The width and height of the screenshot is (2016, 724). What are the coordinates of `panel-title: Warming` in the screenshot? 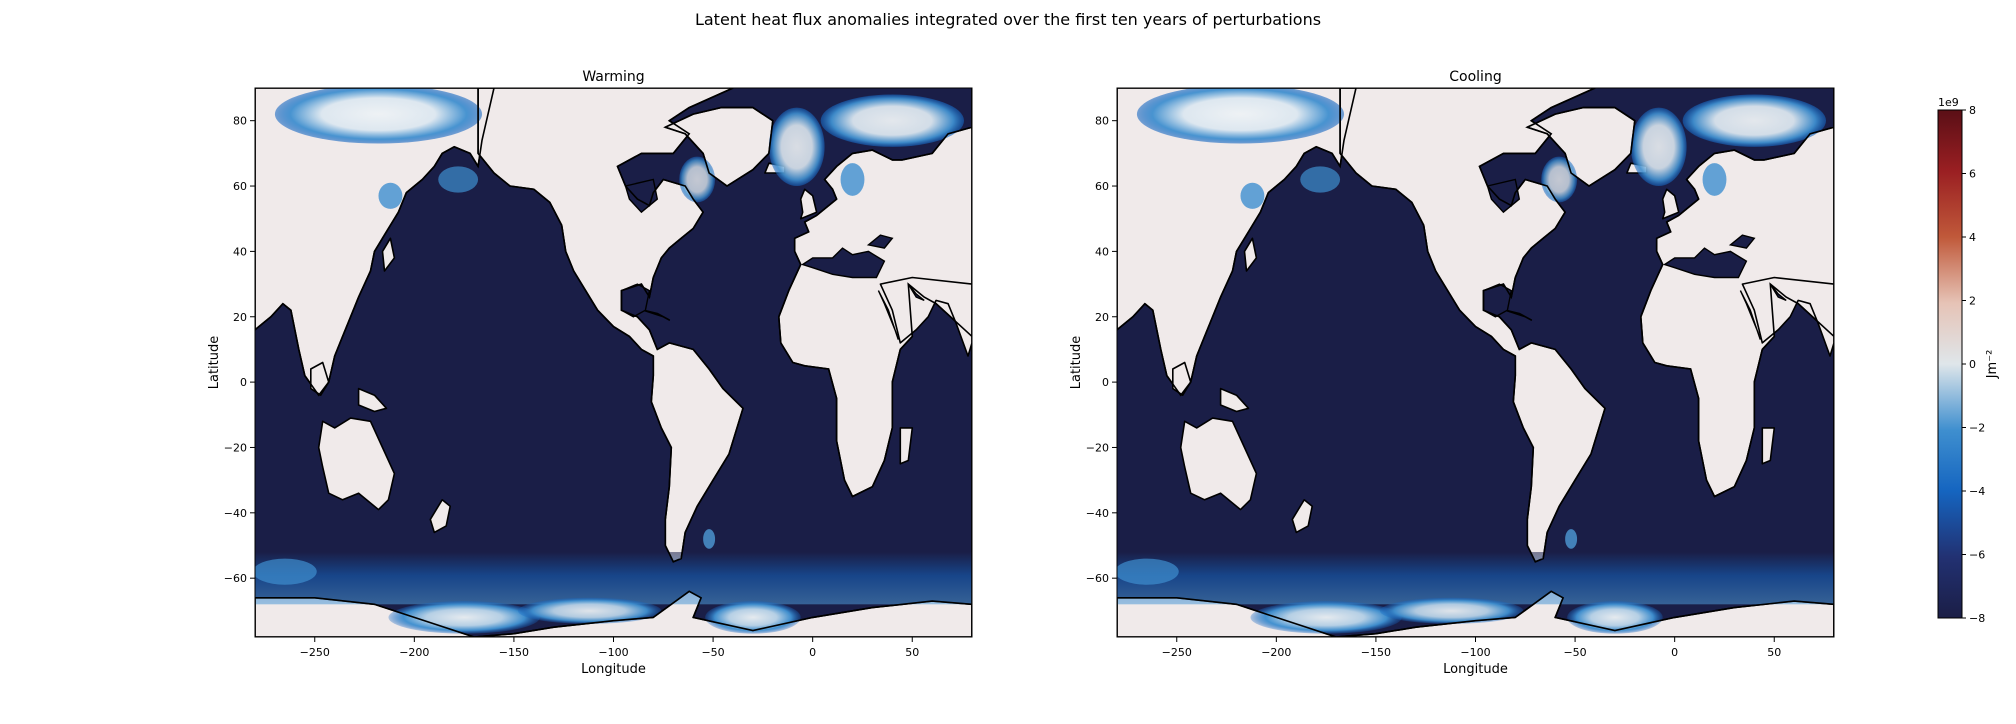 It's located at (613, 77).